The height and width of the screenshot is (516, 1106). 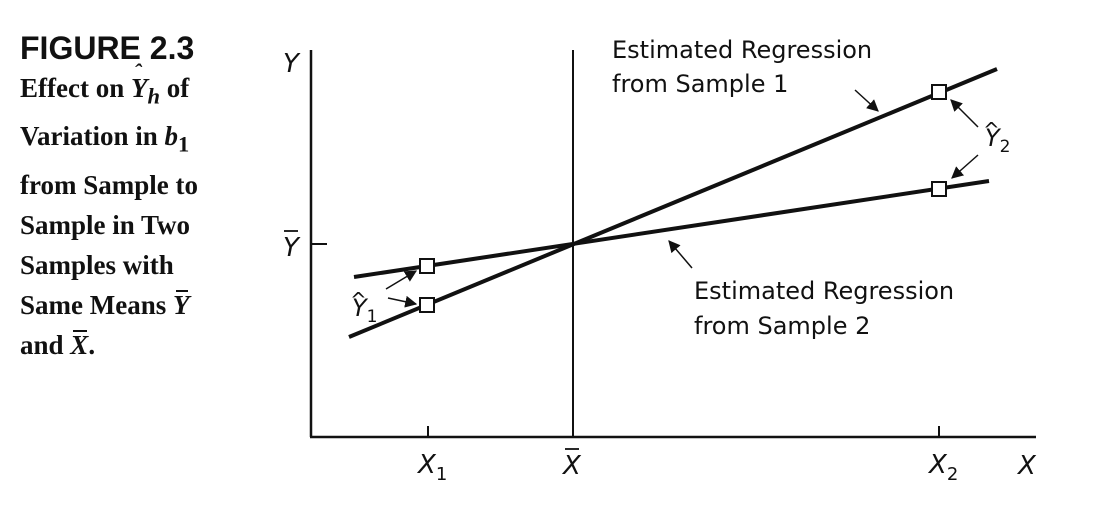 What do you see at coordinates (965, 166) in the screenshot?
I see `yhat2-arrow-lower` at bounding box center [965, 166].